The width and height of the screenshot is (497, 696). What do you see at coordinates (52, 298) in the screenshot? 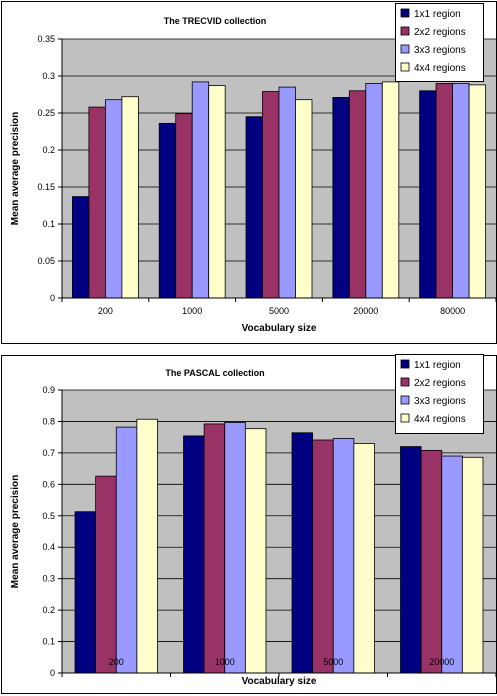
I see `trecvid-y-tick-label: 0` at bounding box center [52, 298].